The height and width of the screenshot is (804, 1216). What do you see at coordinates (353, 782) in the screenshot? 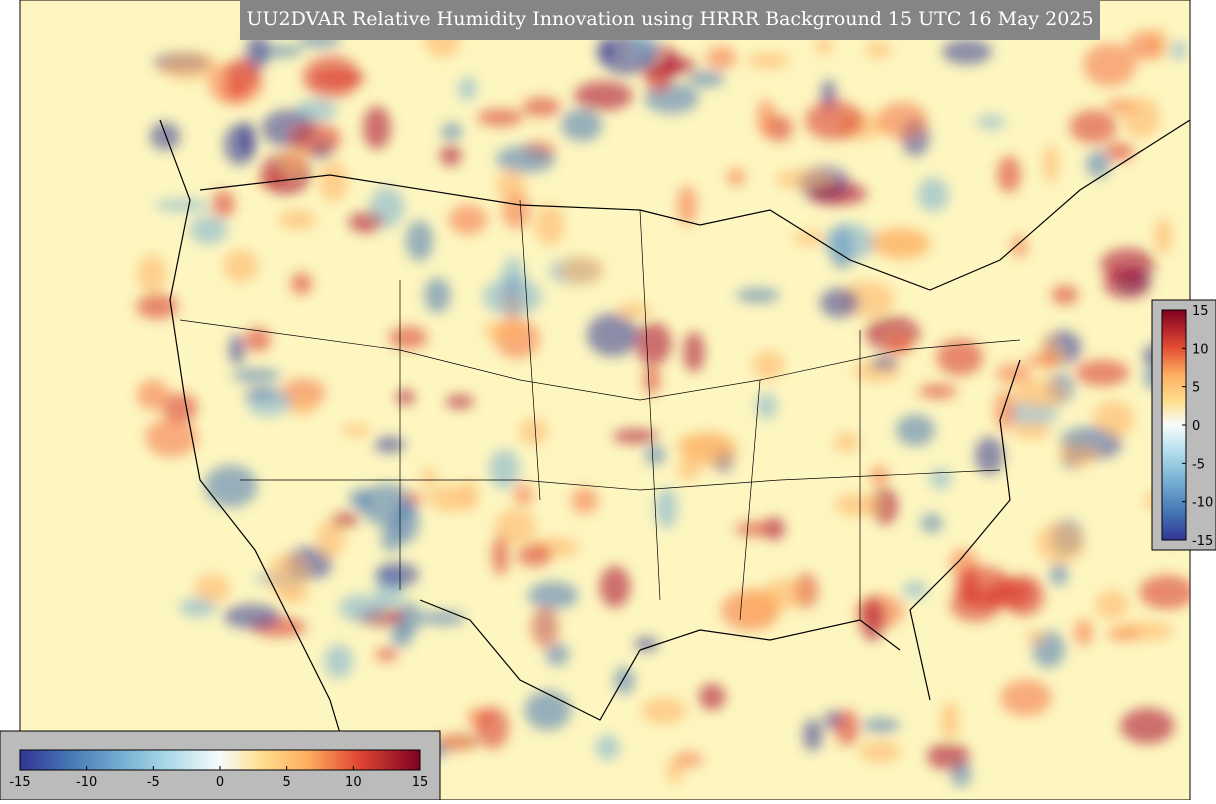
I see `tick-label: 10` at bounding box center [353, 782].